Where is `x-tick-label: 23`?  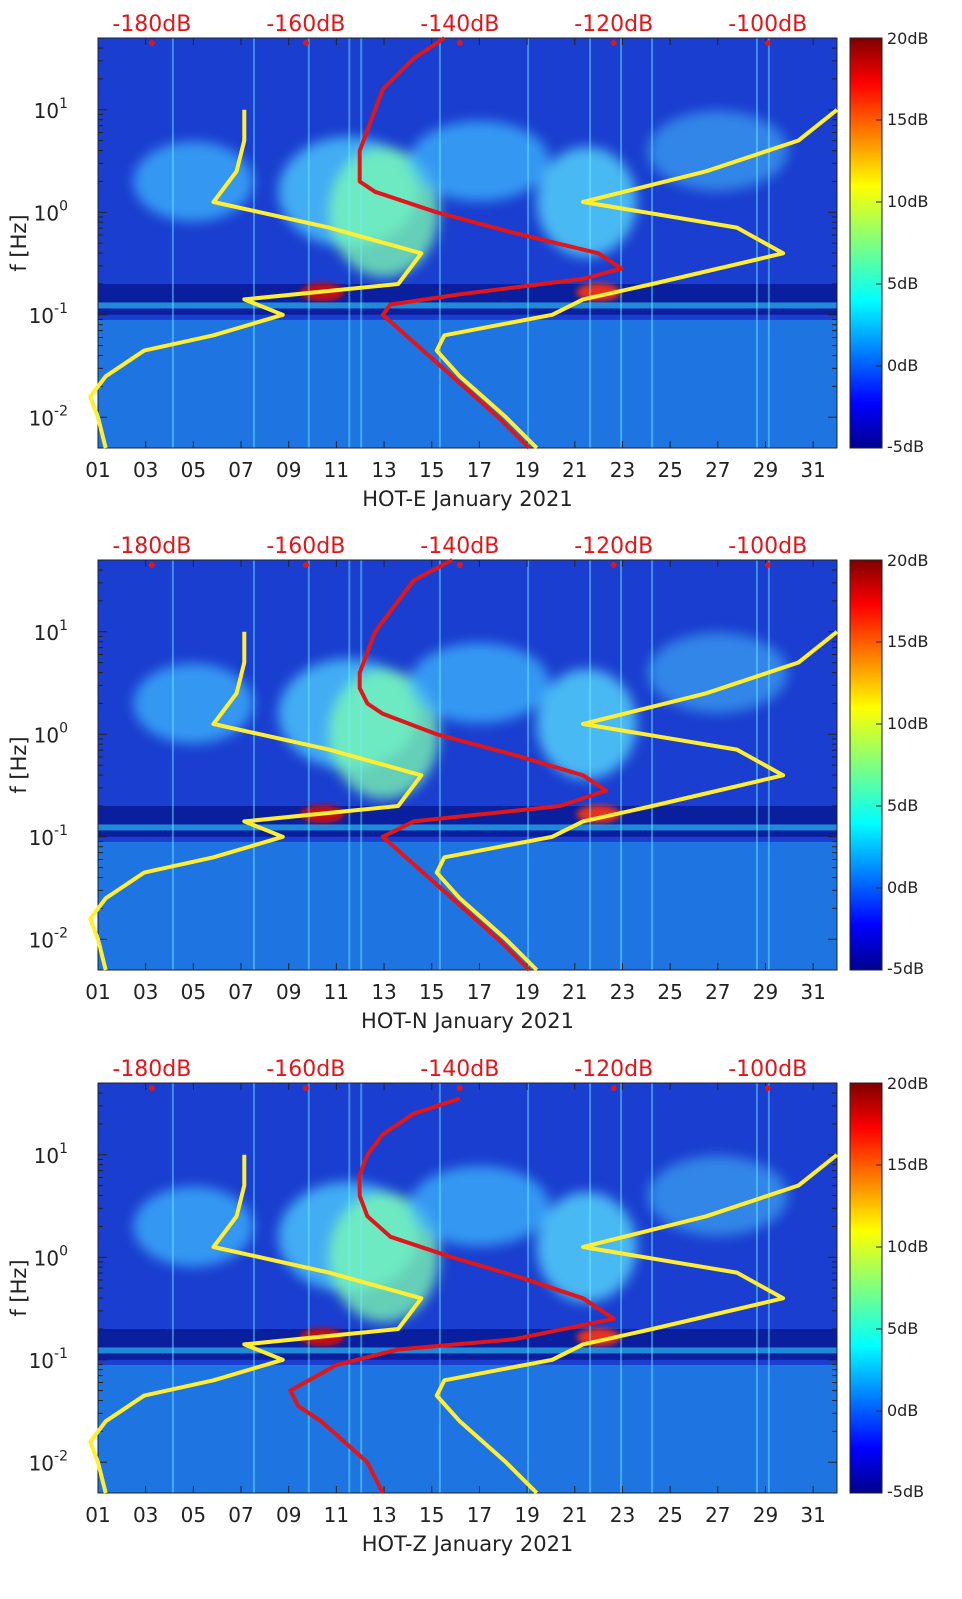
x-tick-label: 23 is located at coordinates (622, 992).